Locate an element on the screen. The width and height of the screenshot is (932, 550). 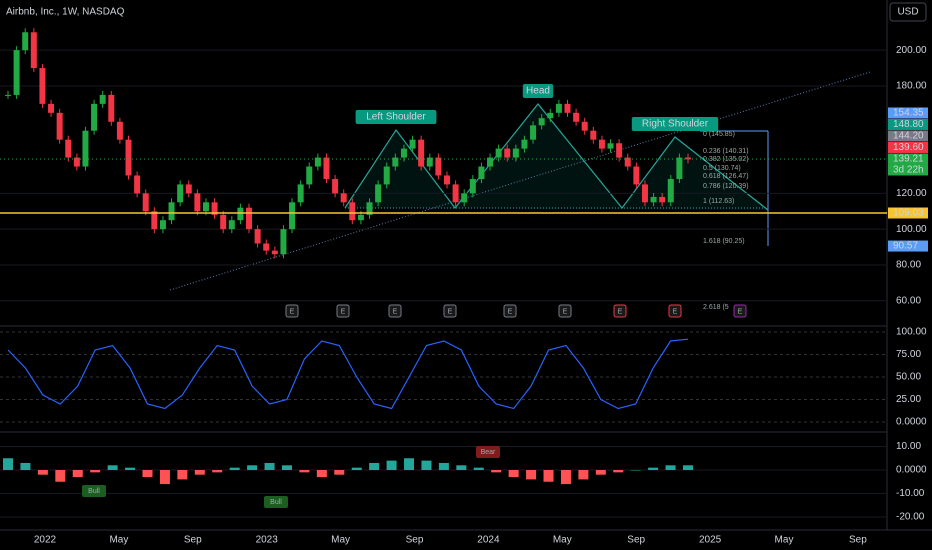
time-label: 2022 is located at coordinates (45, 540).